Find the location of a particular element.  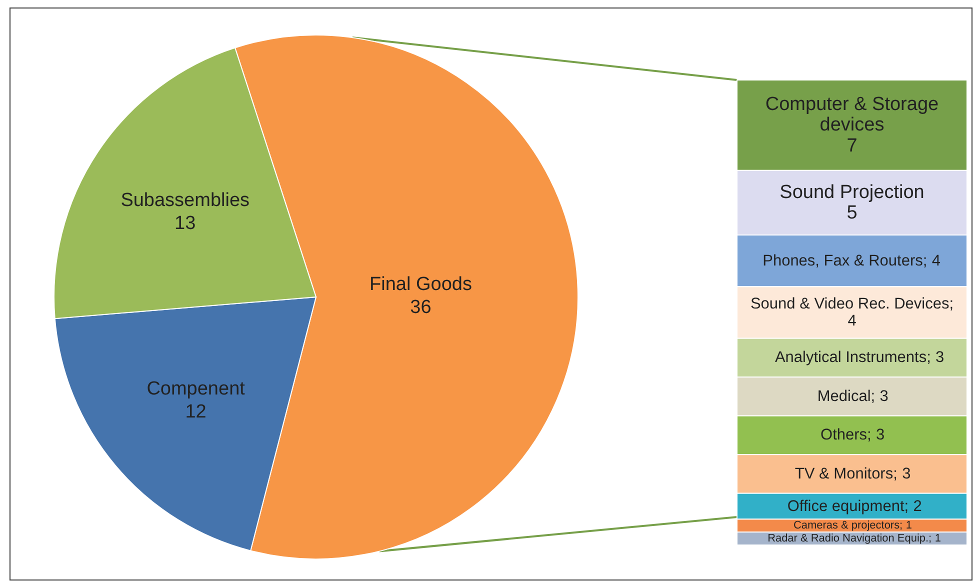

series-label: Radar & Radio Navigation Equip.; is located at coordinates (850, 538).